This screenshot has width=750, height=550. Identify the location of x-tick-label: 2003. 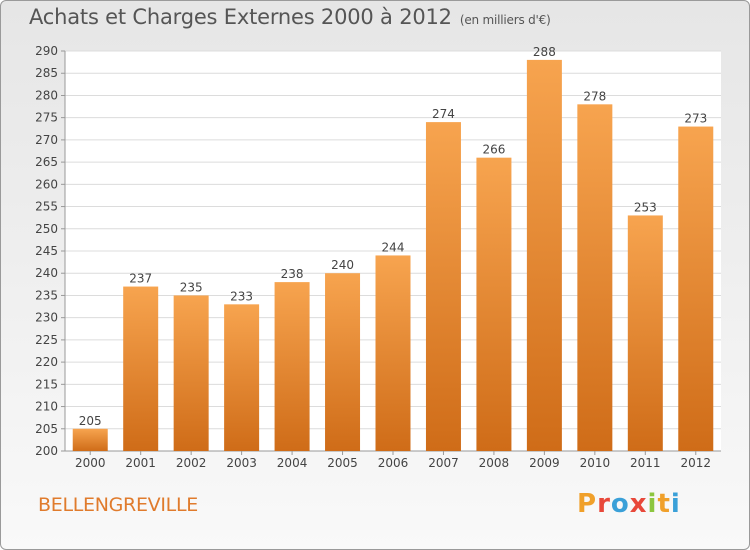
(241, 463).